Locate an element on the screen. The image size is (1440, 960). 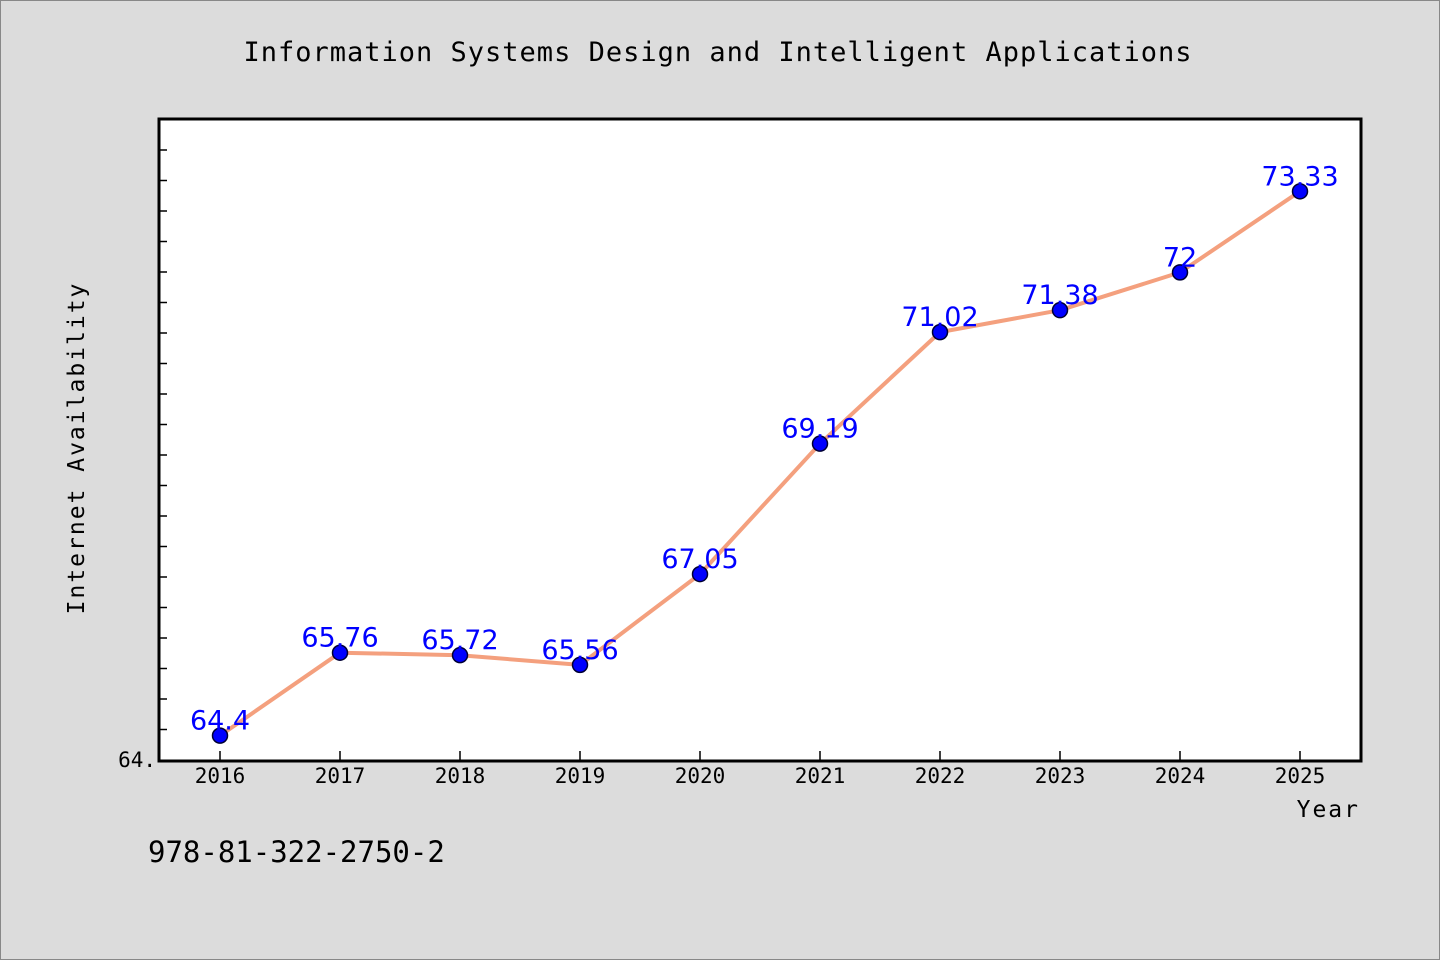
x-axis-title: Year is located at coordinates (1328, 810).